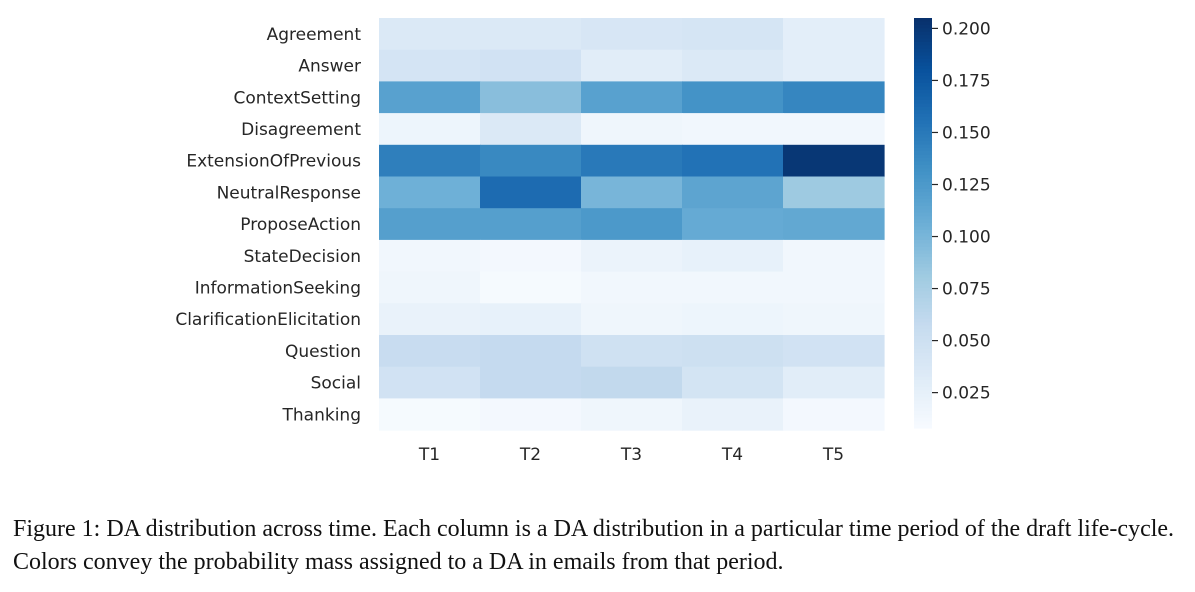 The width and height of the screenshot is (1195, 592). What do you see at coordinates (301, 130) in the screenshot?
I see `row-label: Disagreement` at bounding box center [301, 130].